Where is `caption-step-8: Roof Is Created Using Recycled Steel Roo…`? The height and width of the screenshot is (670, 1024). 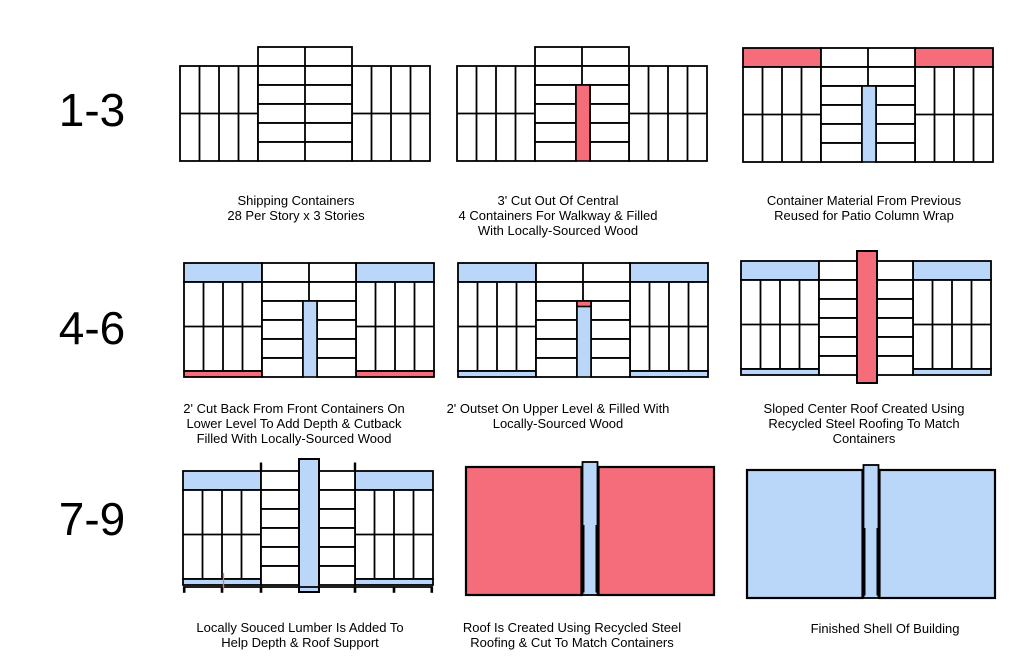
caption-step-8: Roof Is Created Using Recycled Steel Roo… is located at coordinates (572, 635).